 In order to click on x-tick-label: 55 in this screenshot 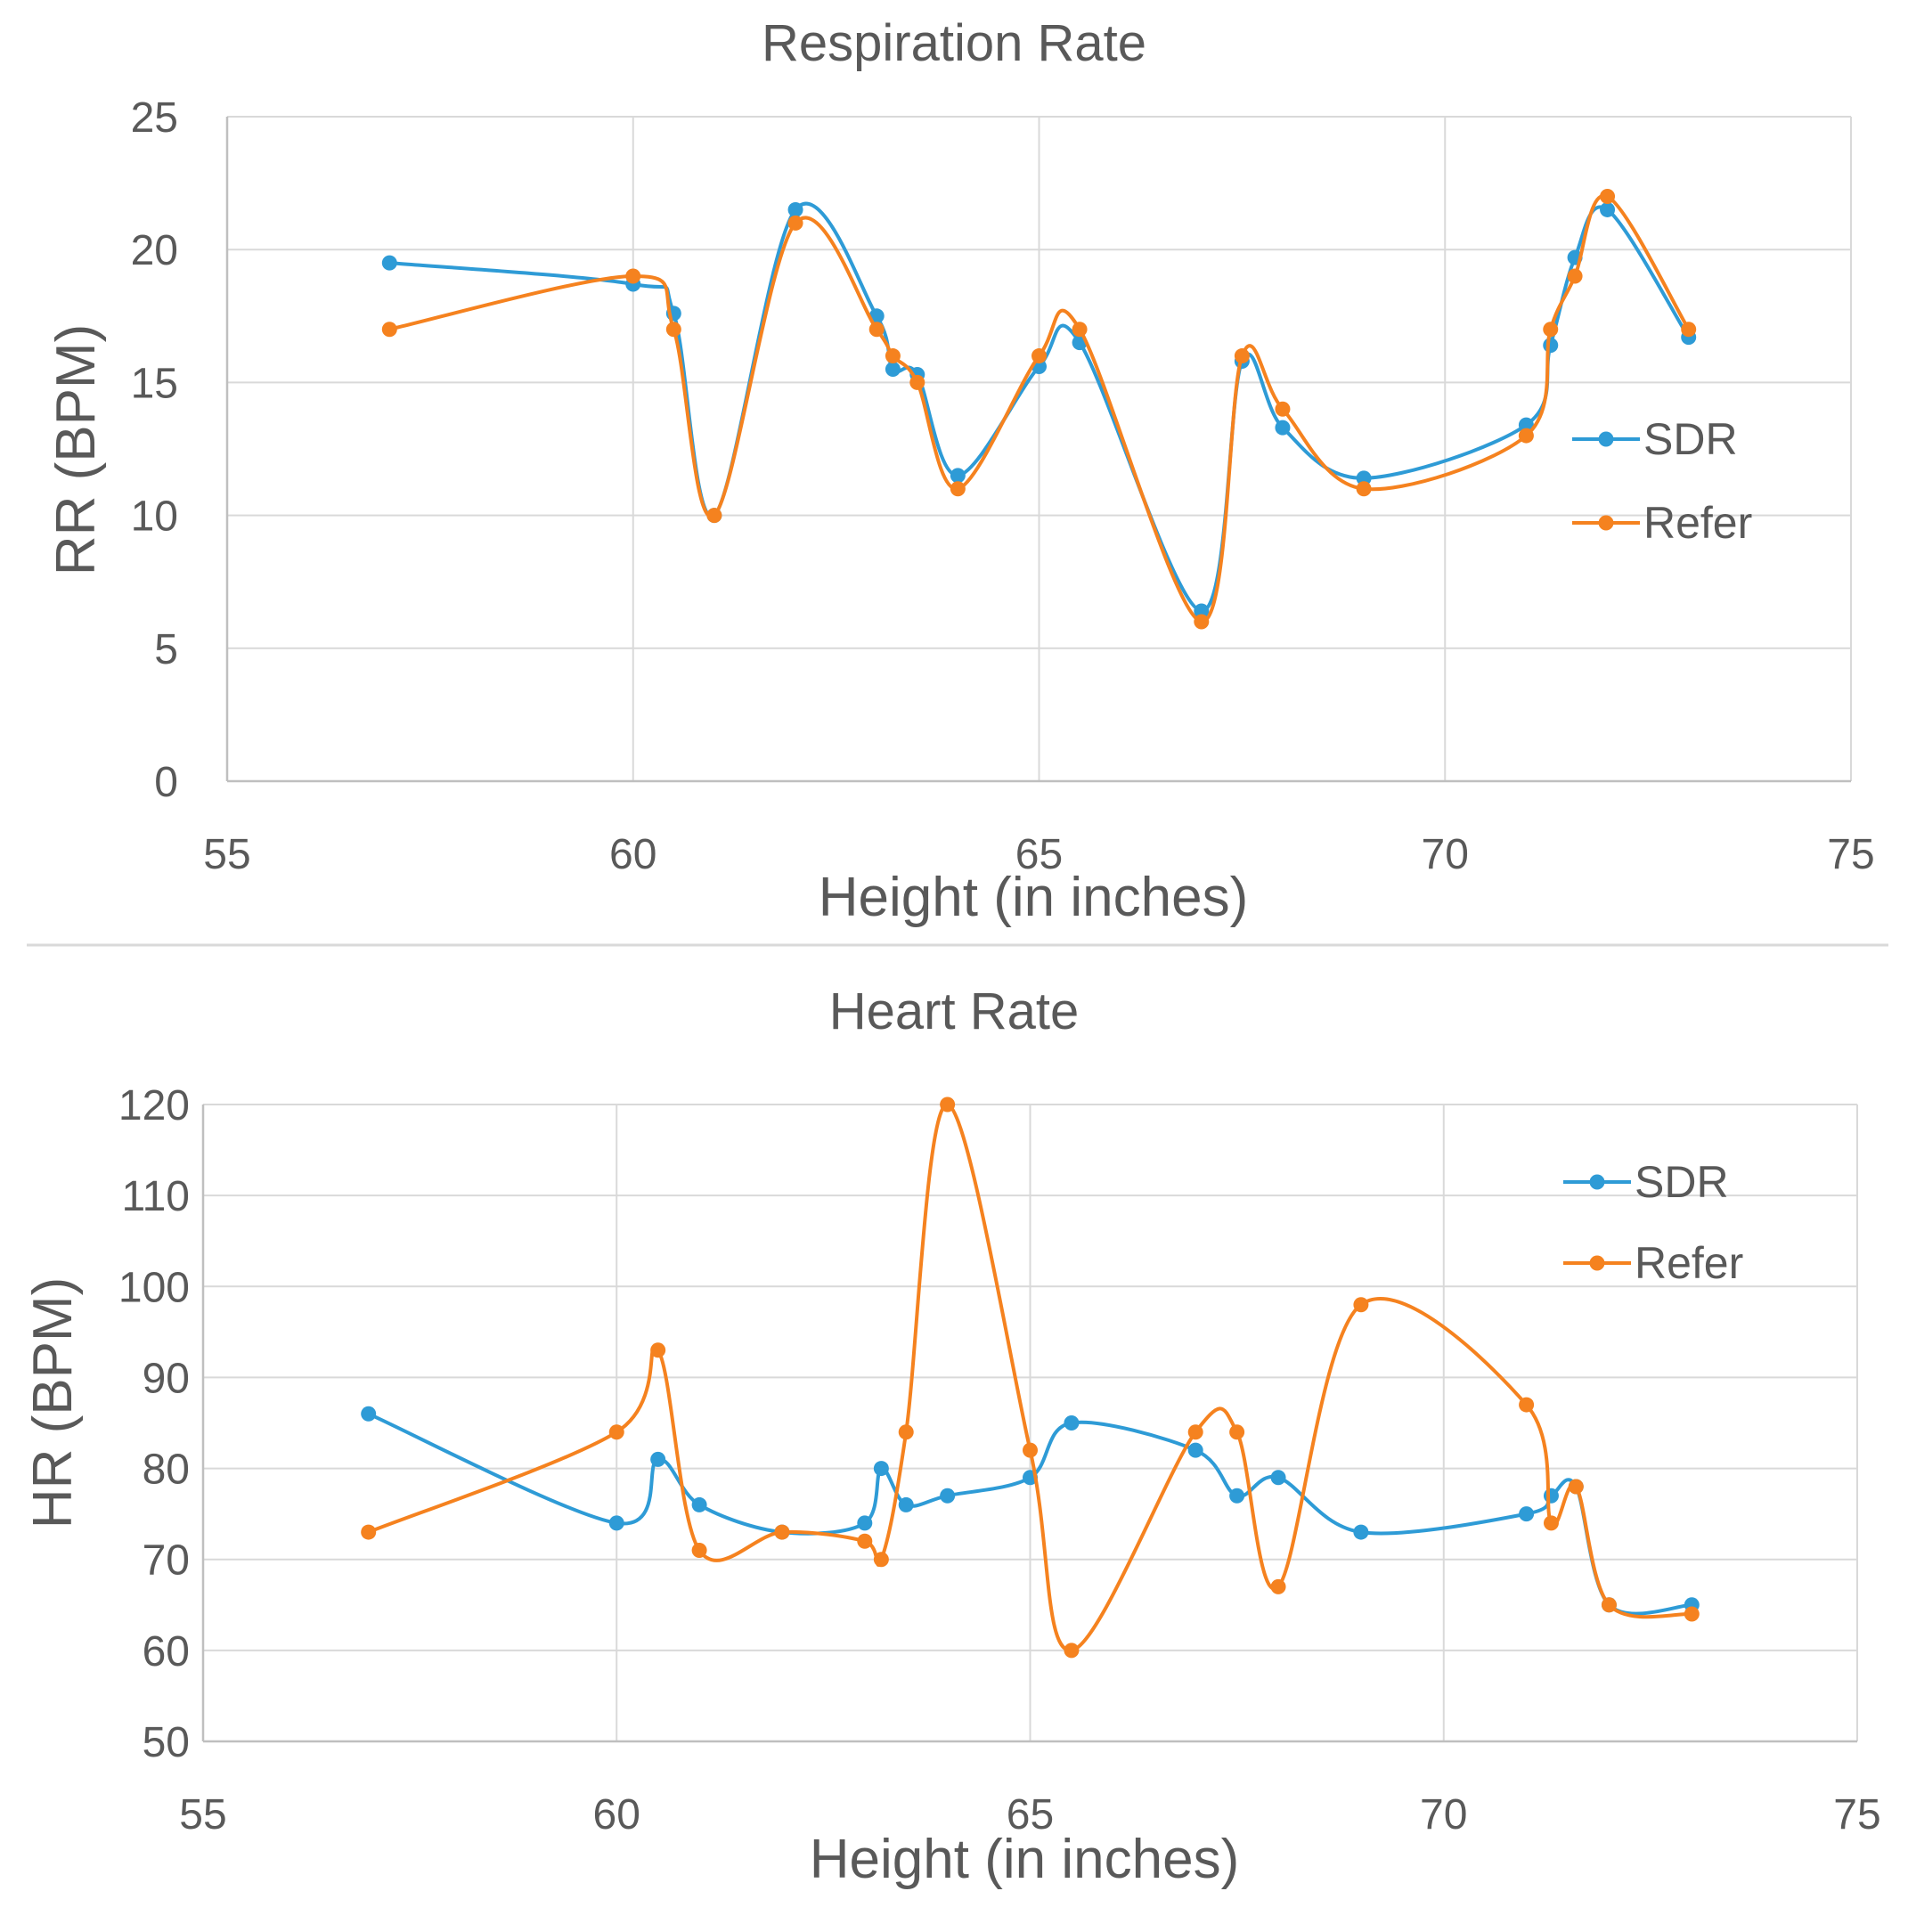, I will do `click(203, 1814)`.